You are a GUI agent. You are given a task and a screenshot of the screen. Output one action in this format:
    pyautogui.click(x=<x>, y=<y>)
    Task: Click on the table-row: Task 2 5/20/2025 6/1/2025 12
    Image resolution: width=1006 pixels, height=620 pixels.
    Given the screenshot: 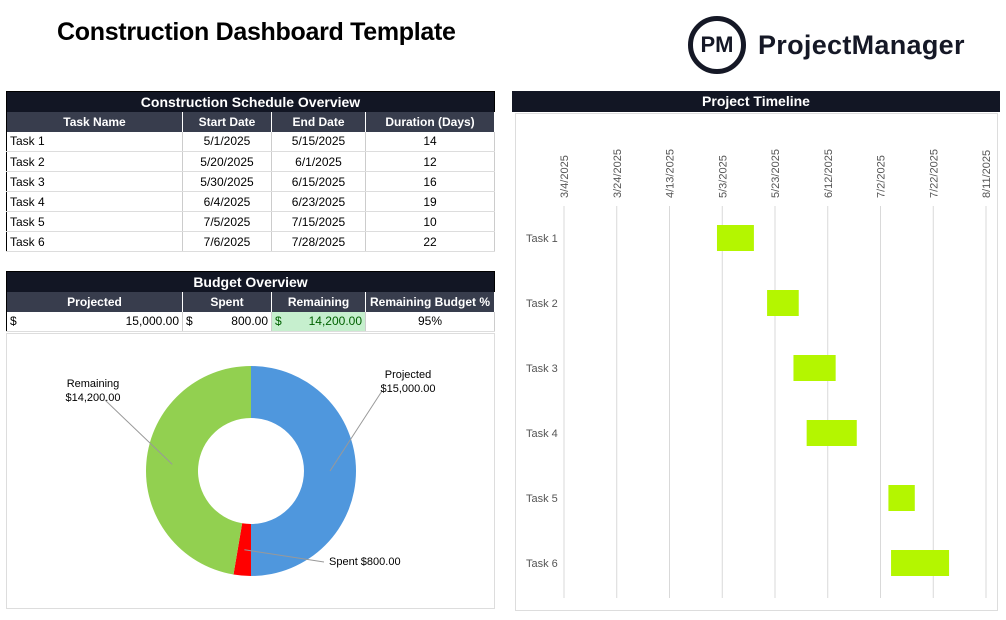 What is the action you would take?
    pyautogui.click(x=250, y=161)
    